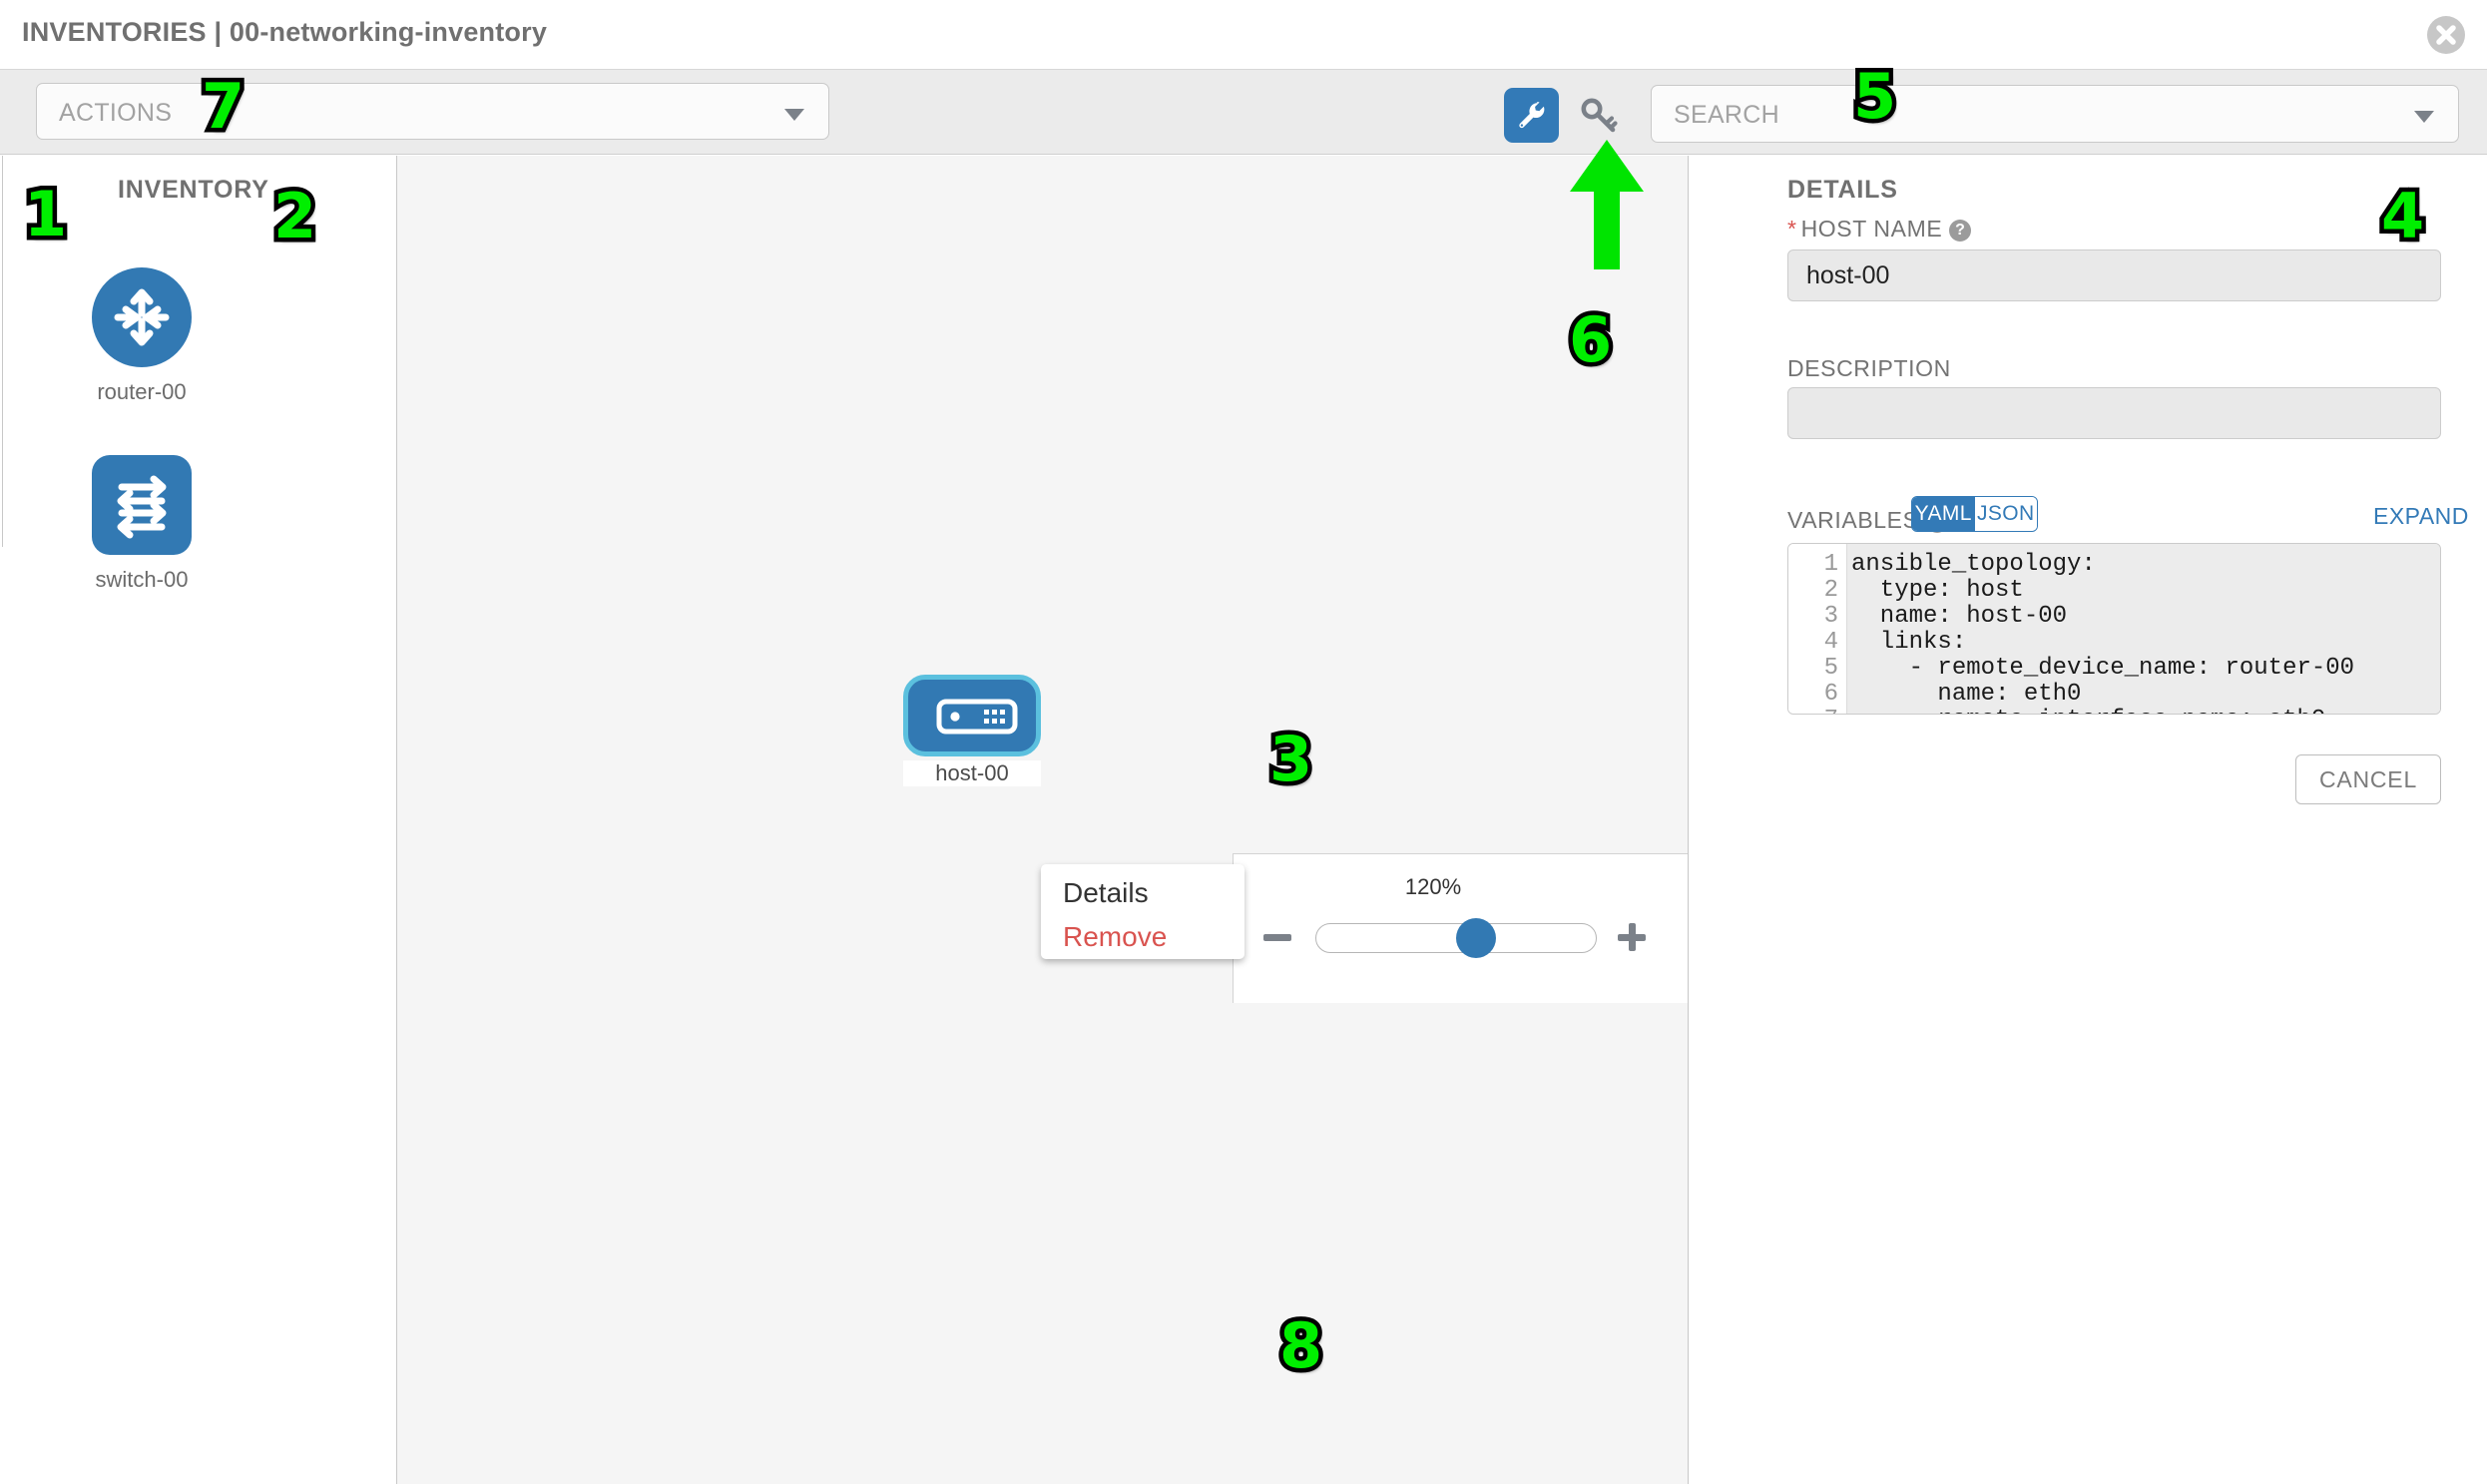  What do you see at coordinates (1792, 229) in the screenshot?
I see `required-asterisk: *` at bounding box center [1792, 229].